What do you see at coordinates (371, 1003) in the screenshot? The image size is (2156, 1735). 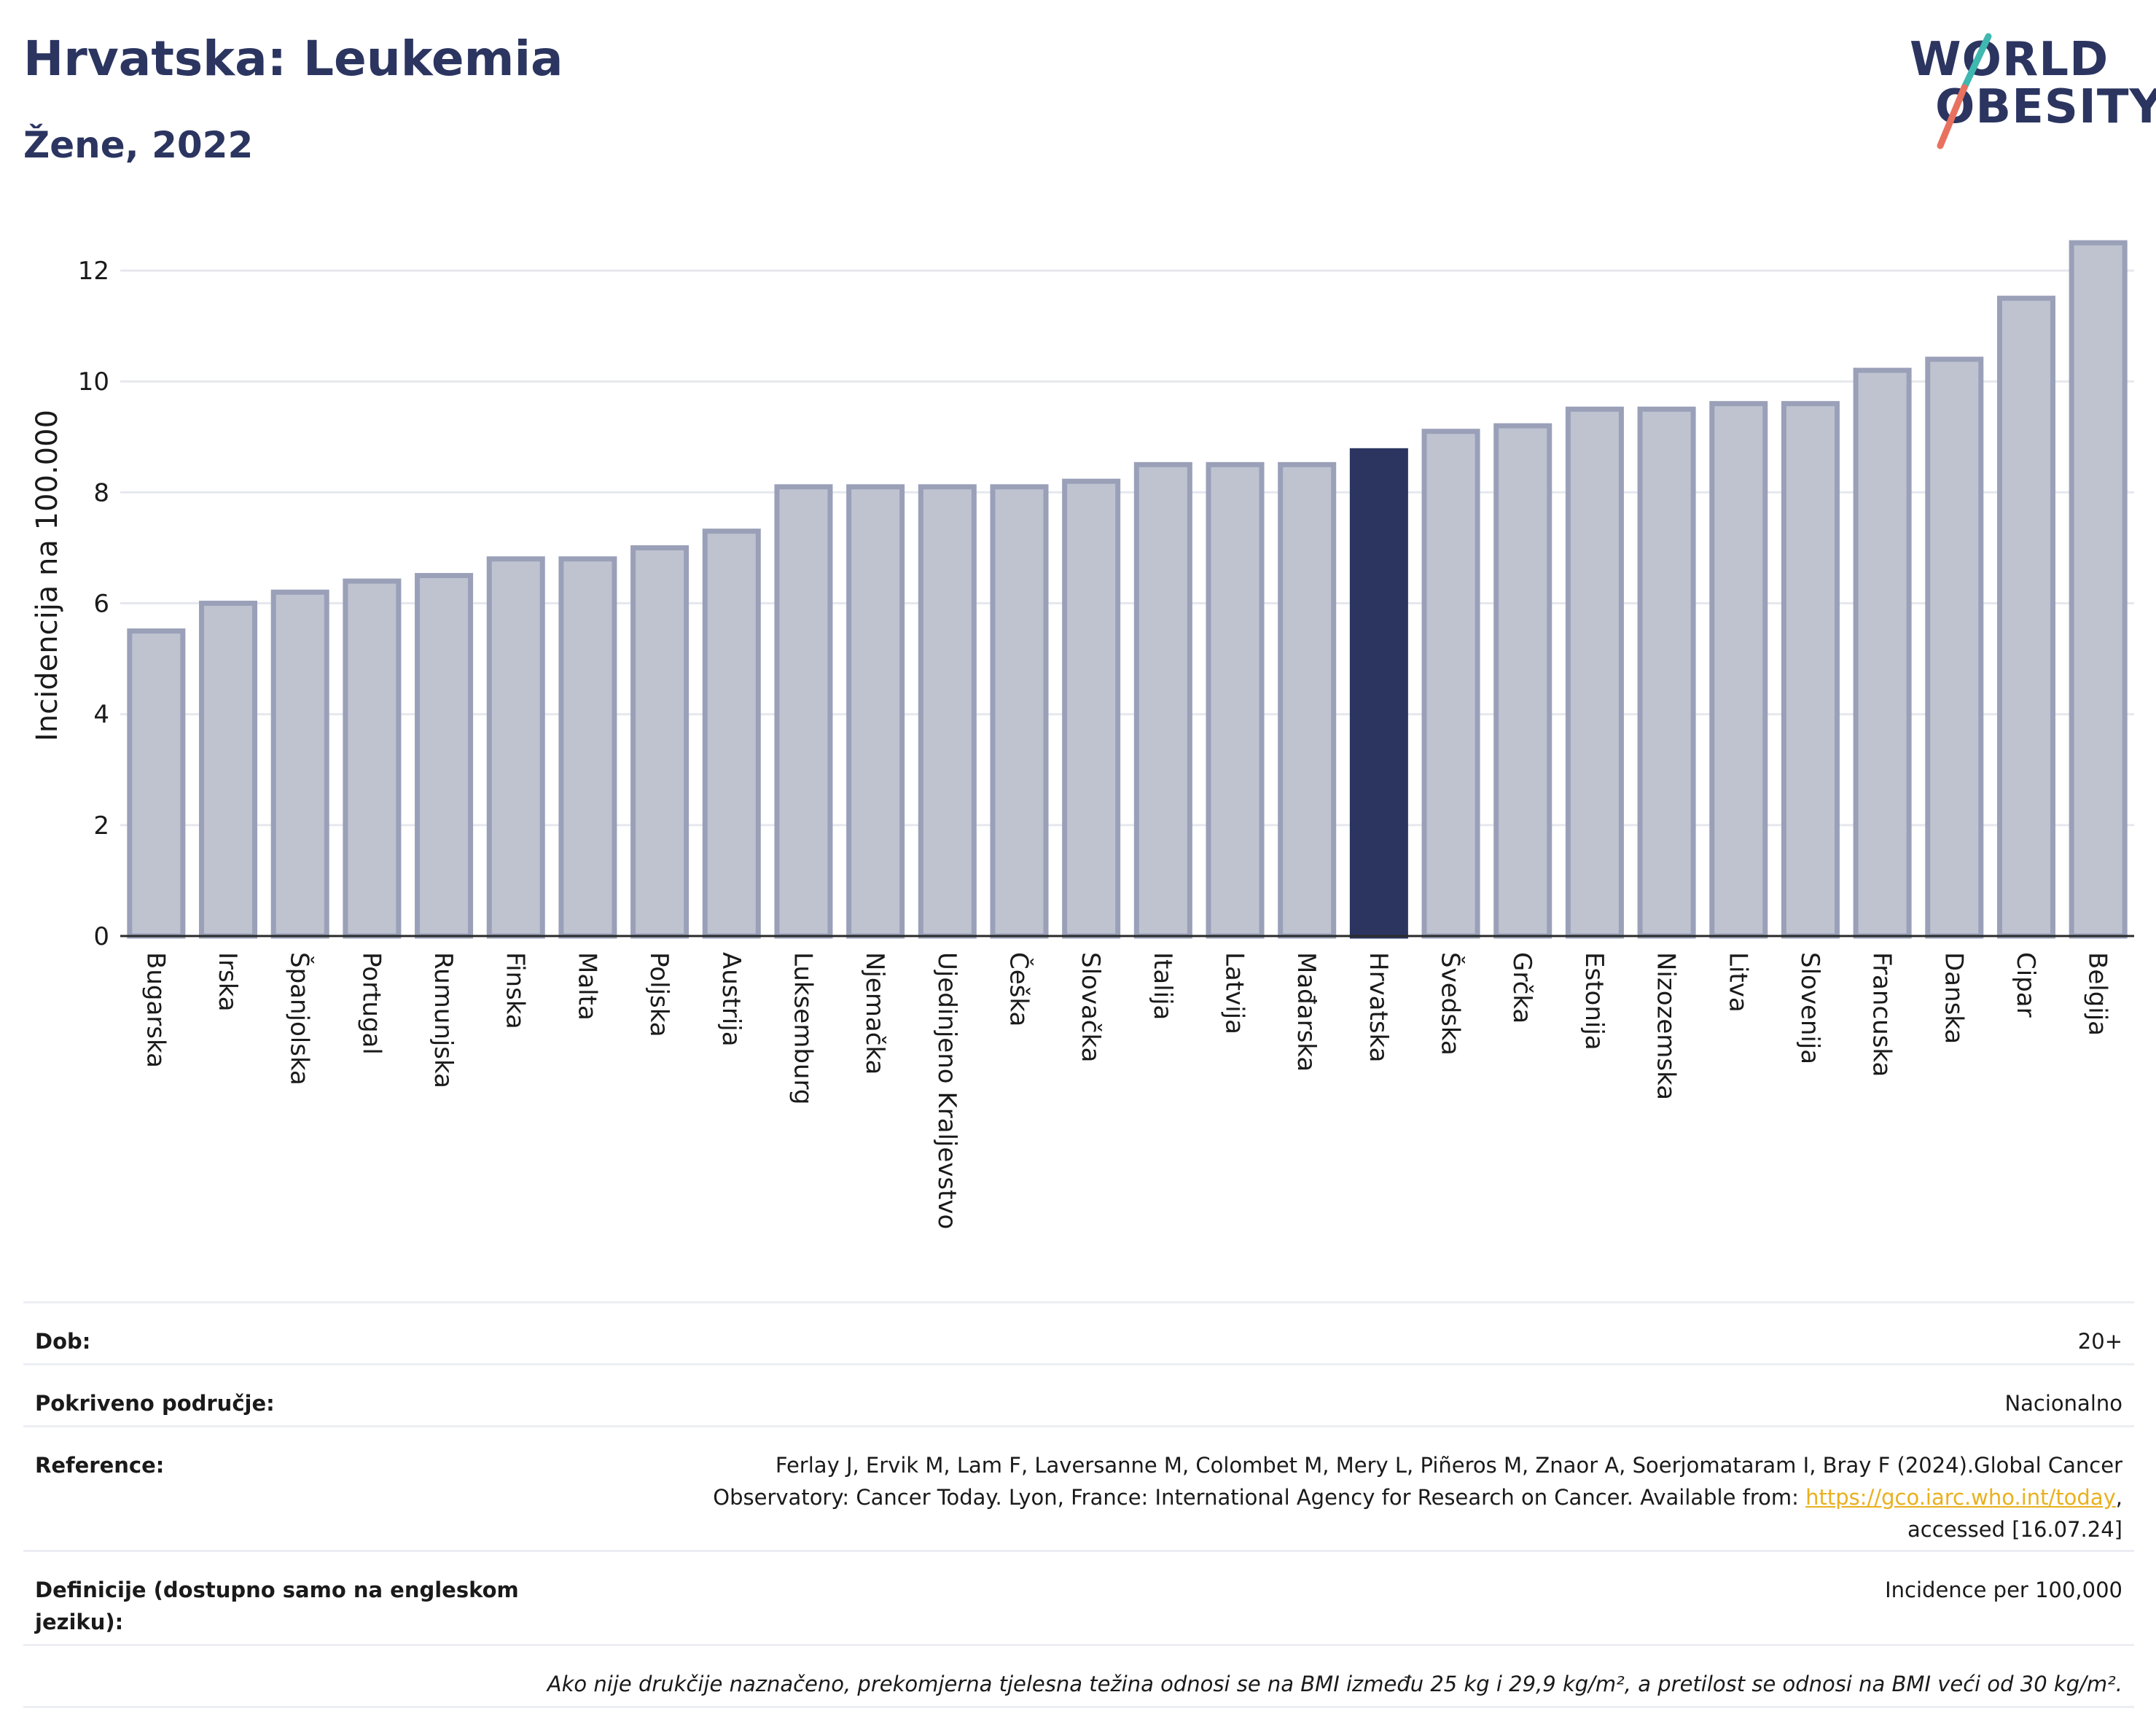 I see `x-tick-label: Portugal` at bounding box center [371, 1003].